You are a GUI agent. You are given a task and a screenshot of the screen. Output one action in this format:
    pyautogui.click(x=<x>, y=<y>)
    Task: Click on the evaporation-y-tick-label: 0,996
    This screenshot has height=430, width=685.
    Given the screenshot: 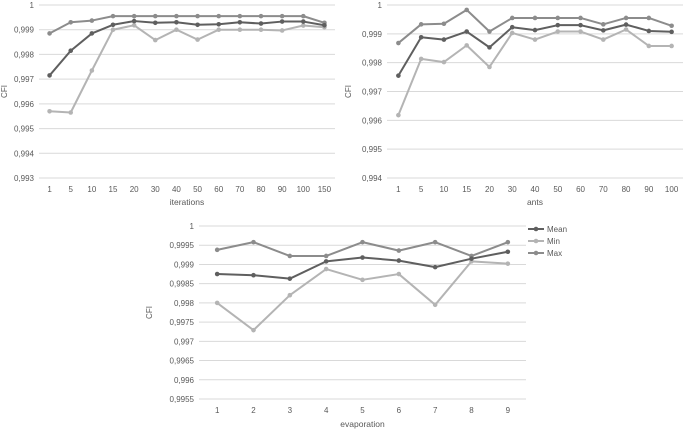 What is the action you would take?
    pyautogui.click(x=184, y=380)
    